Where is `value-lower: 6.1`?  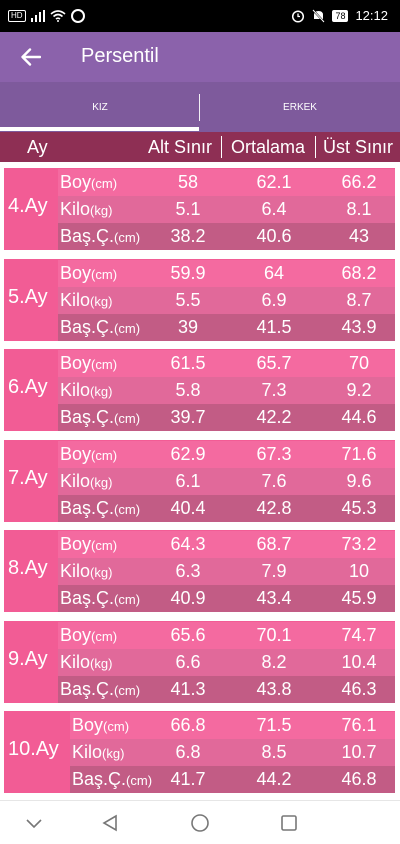 value-lower: 6.1 is located at coordinates (188, 481).